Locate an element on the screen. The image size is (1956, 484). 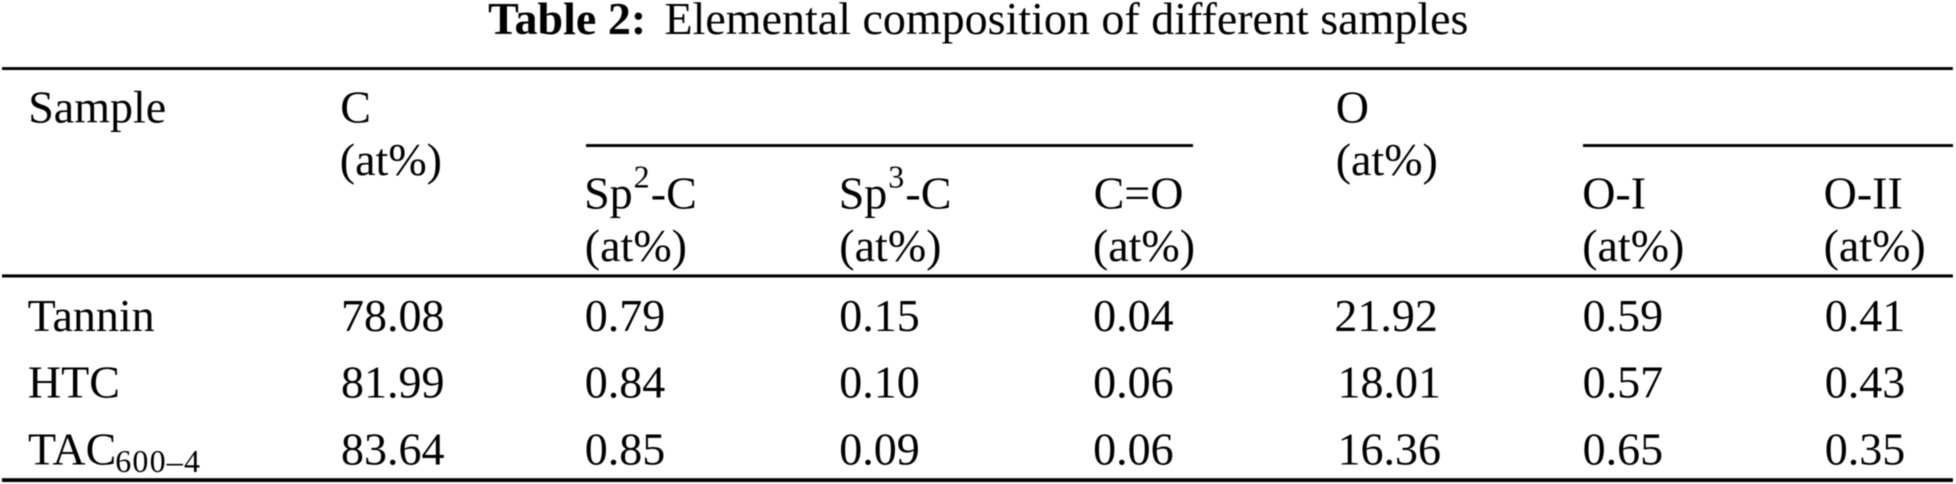
svg-text: 0.65 is located at coordinates (1623, 448).